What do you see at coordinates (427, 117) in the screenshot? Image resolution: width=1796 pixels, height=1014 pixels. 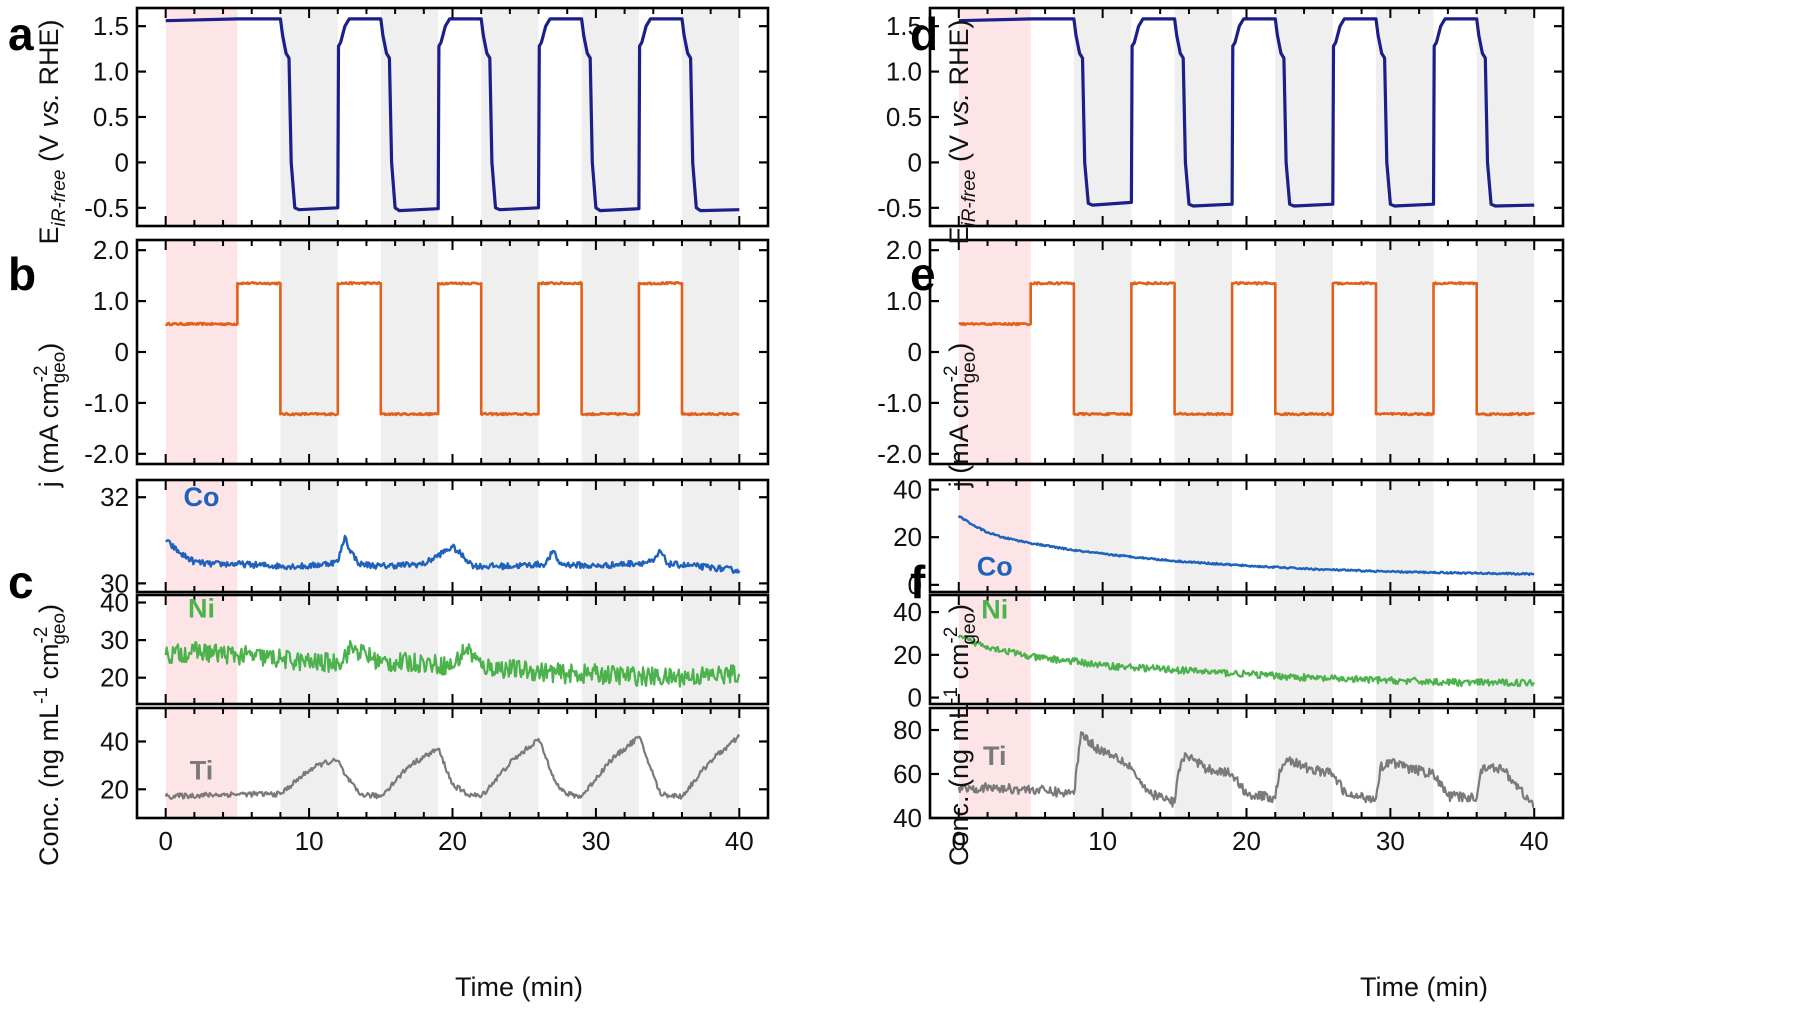 I see `panel-a-potential: -0.5 0 0.5 1.0 1.5` at bounding box center [427, 117].